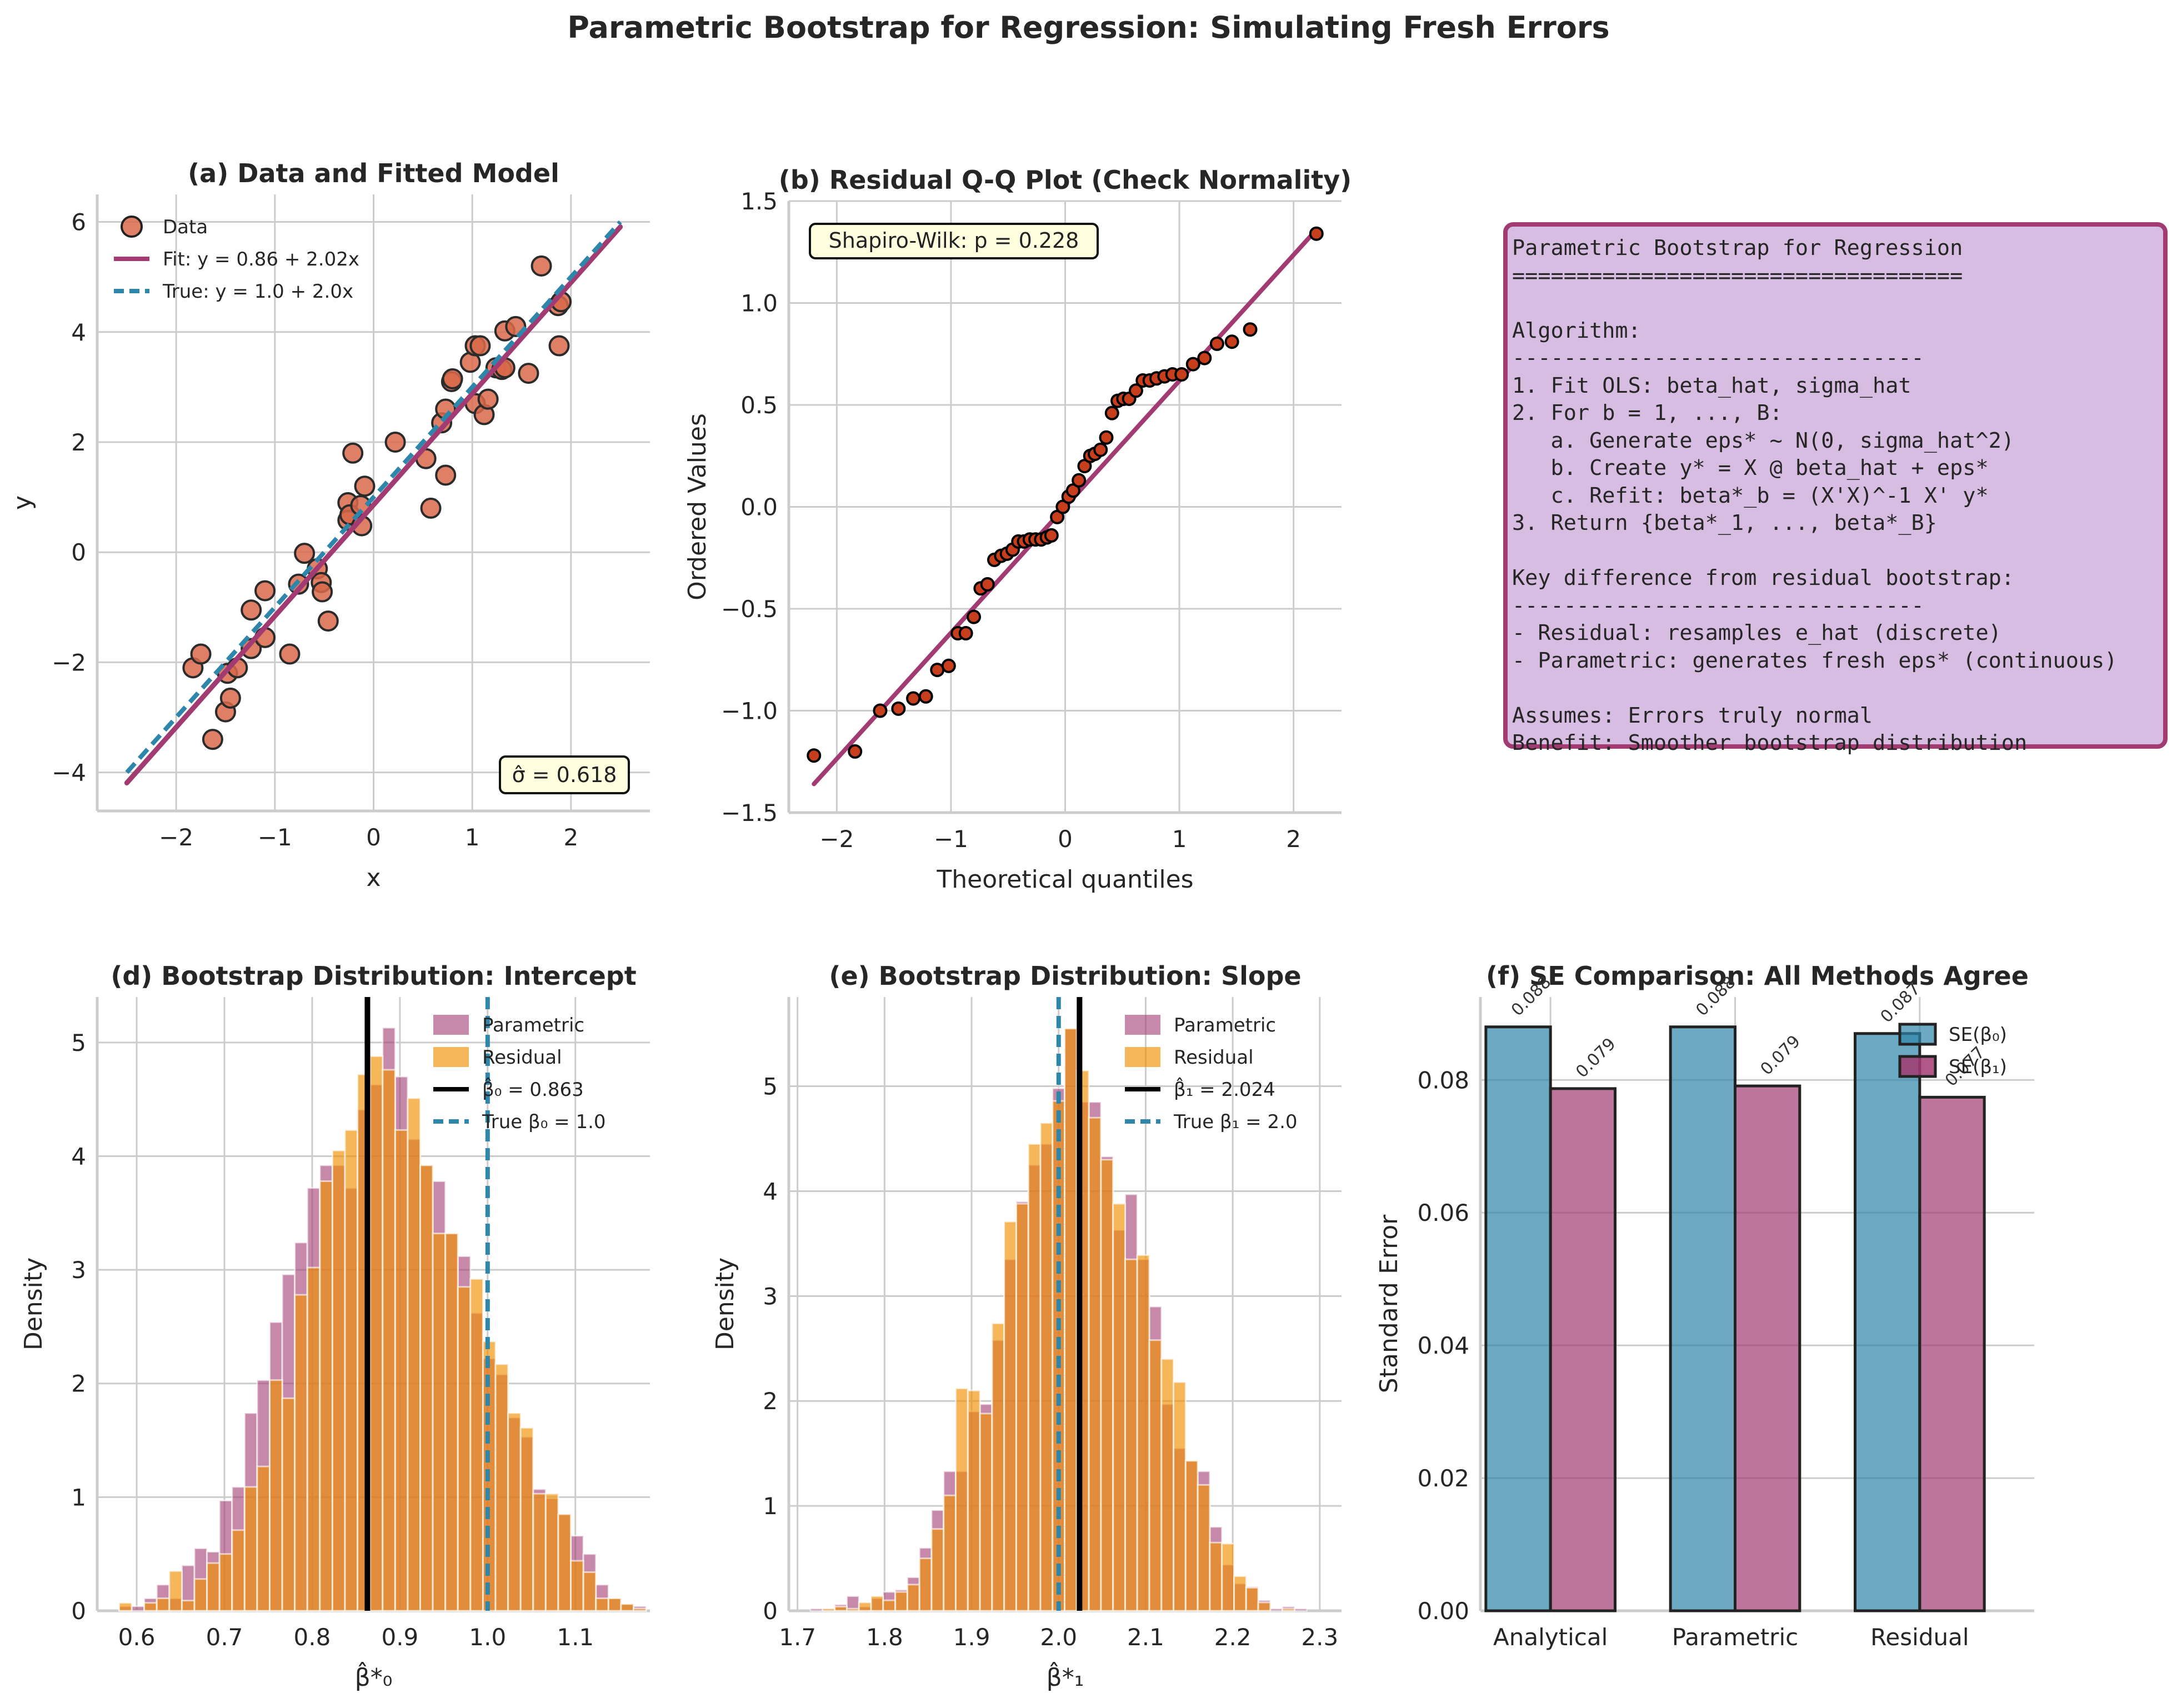 The image size is (2177, 1708). I want to click on y-tick-label: 1, so click(78, 1497).